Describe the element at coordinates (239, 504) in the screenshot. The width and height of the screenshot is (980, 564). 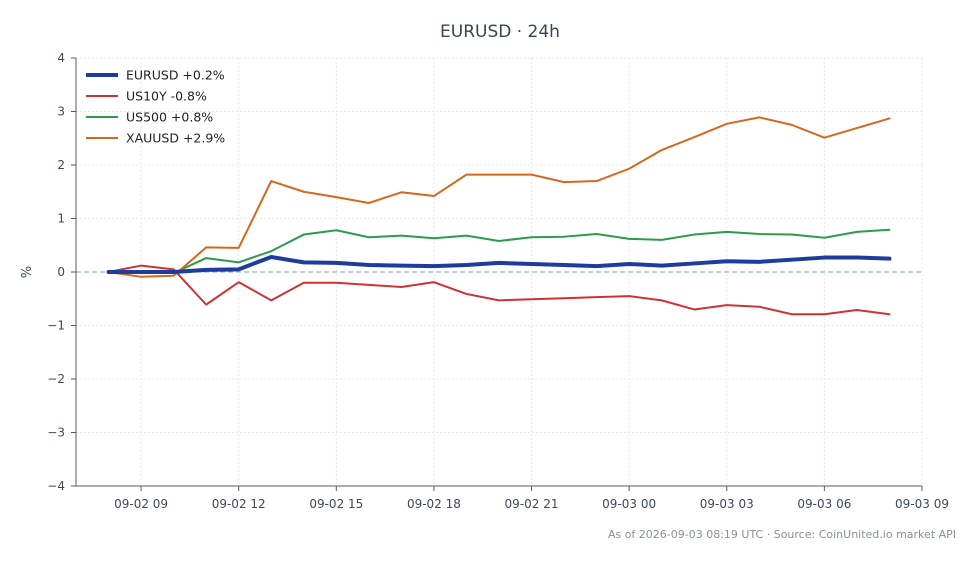
I see `x-tick-label: 09-02 12` at that location.